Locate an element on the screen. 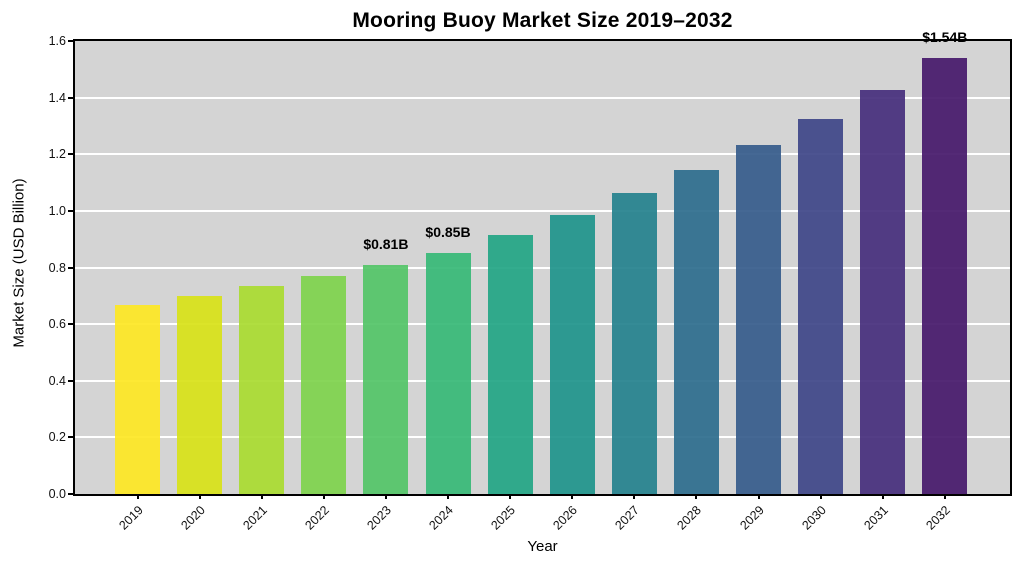 The image size is (1024, 576). x-tick-mark-2023 is located at coordinates (385, 496).